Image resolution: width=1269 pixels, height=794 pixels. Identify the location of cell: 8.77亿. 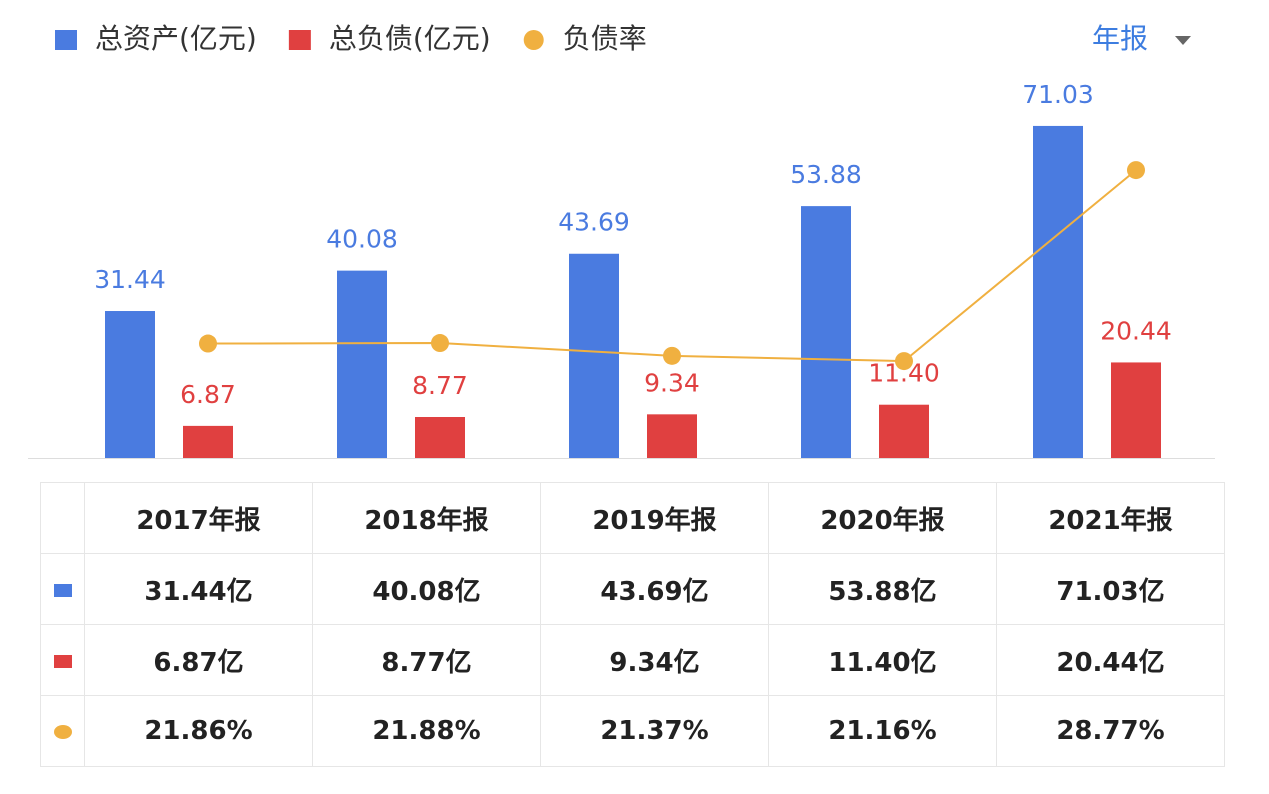
(426, 660).